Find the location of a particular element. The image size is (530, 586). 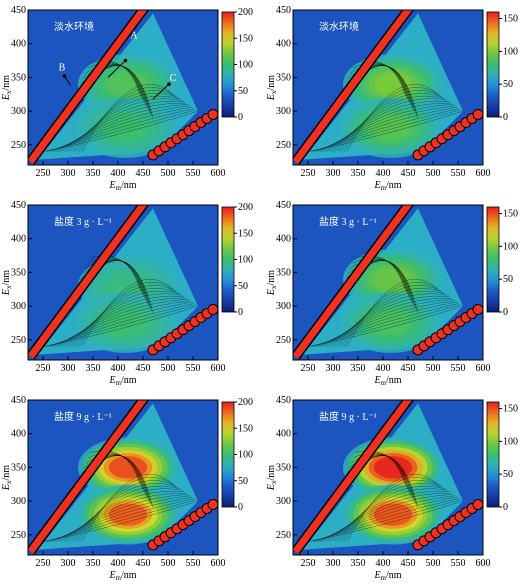

peak-annotation: B is located at coordinates (62, 68).